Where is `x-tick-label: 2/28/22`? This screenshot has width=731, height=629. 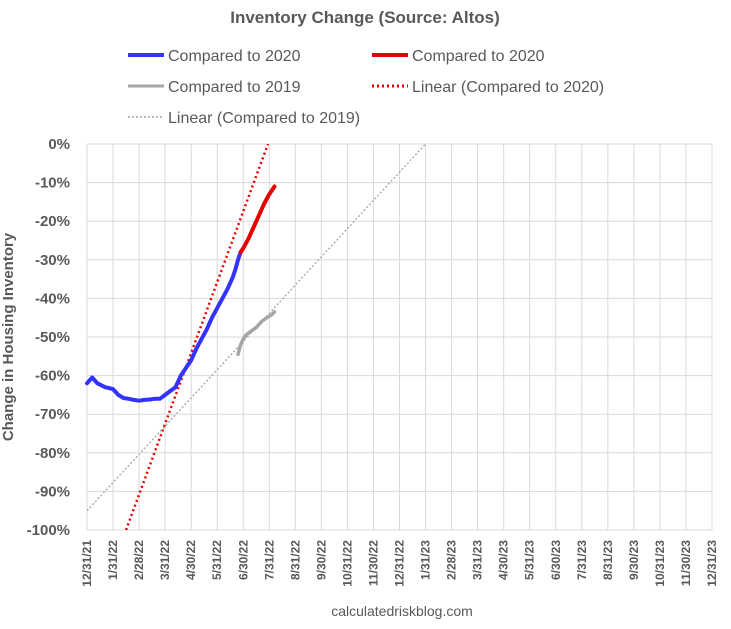 x-tick-label: 2/28/22 is located at coordinates (139, 560).